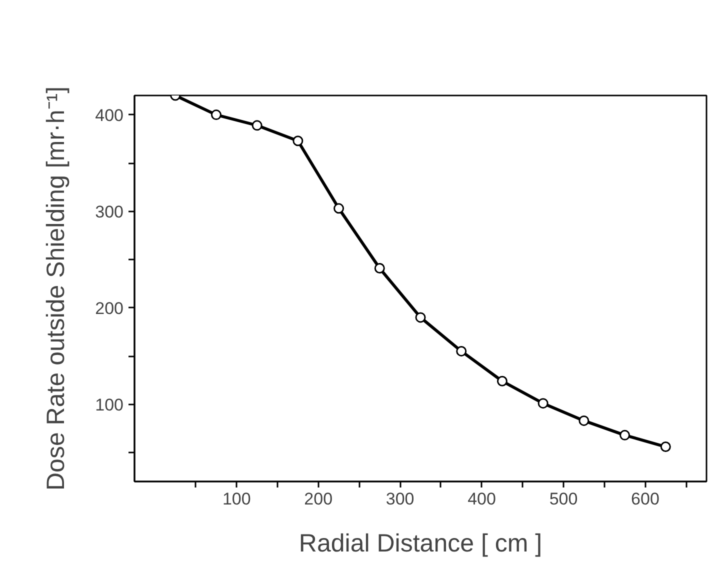  What do you see at coordinates (318, 499) in the screenshot?
I see `x-tick-label: 200` at bounding box center [318, 499].